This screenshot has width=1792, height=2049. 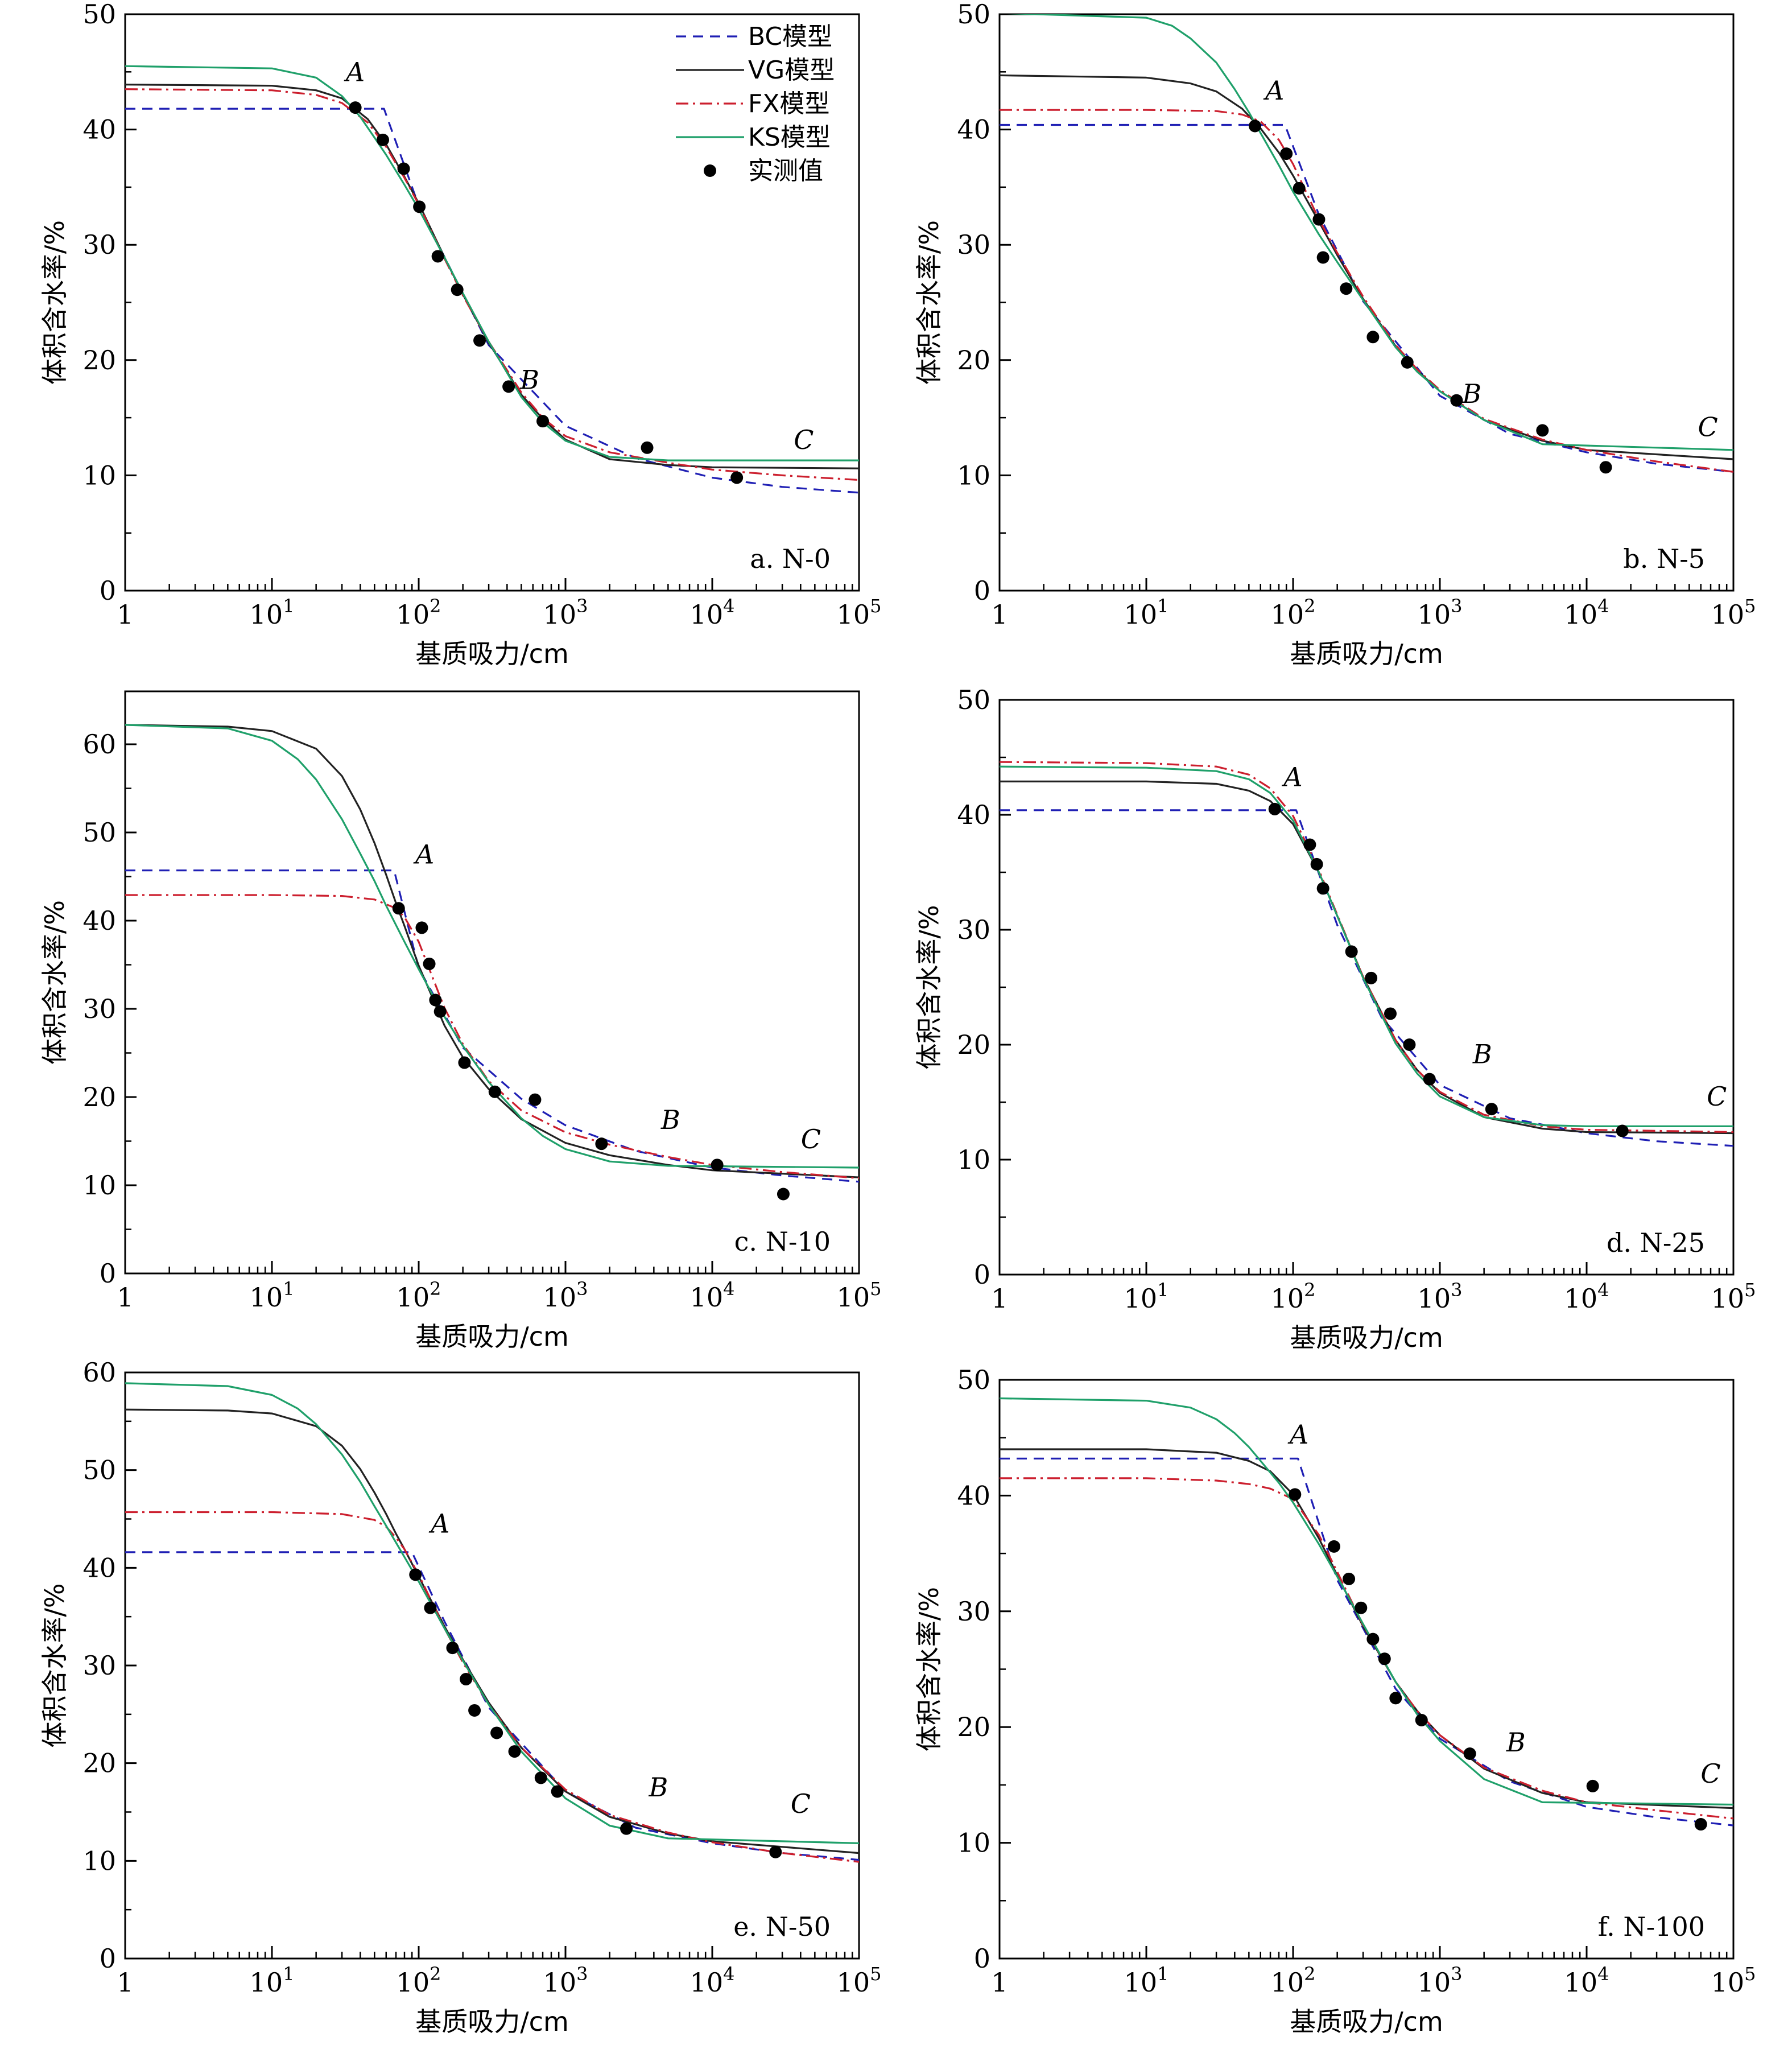 What do you see at coordinates (763, 170) in the screenshot?
I see `legend-item-obs: 实测值` at bounding box center [763, 170].